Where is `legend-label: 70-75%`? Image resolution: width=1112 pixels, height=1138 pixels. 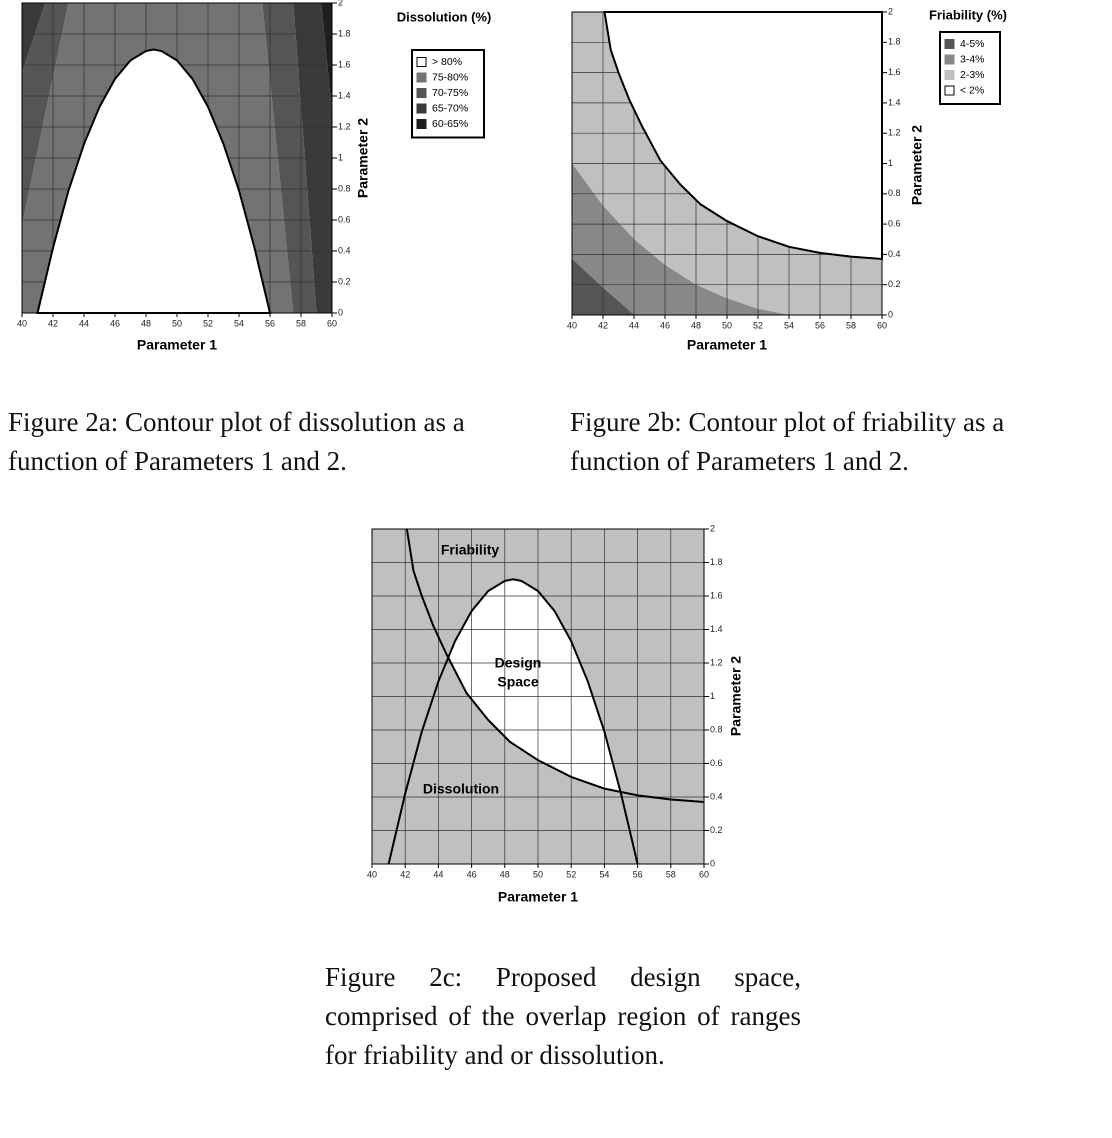 legend-label: 70-75% is located at coordinates (450, 93).